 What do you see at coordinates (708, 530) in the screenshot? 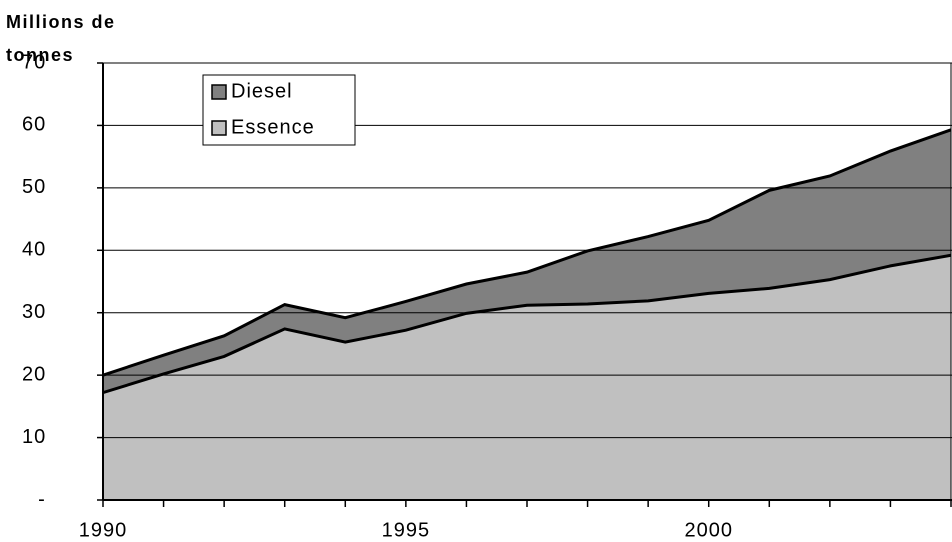
I see `x-tick-label: 2000` at bounding box center [708, 530].